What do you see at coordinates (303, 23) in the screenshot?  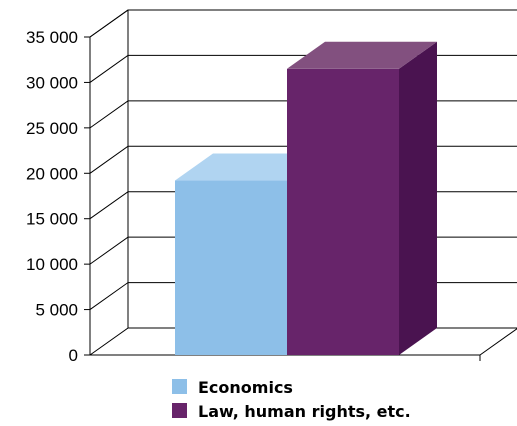 I see `gridline` at bounding box center [303, 23].